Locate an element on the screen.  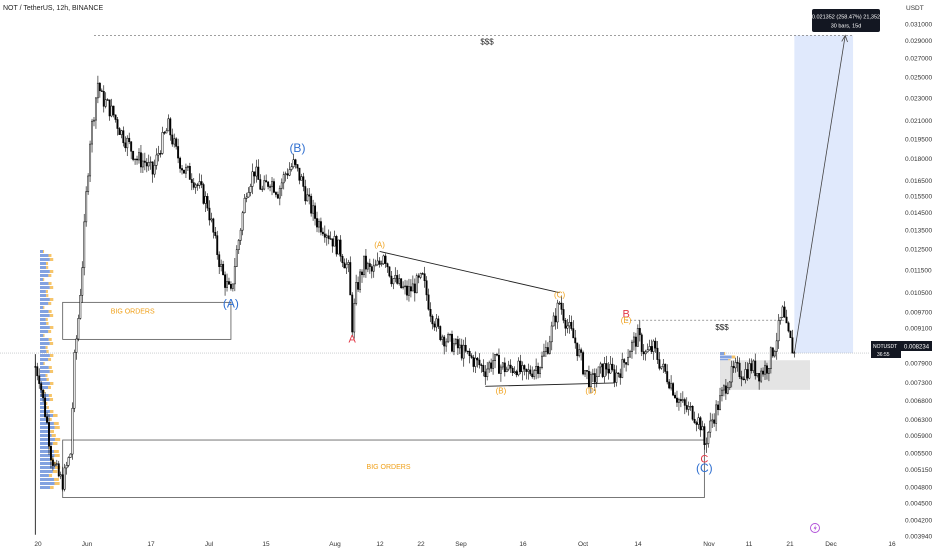
target-label: $$$ is located at coordinates (722, 327).